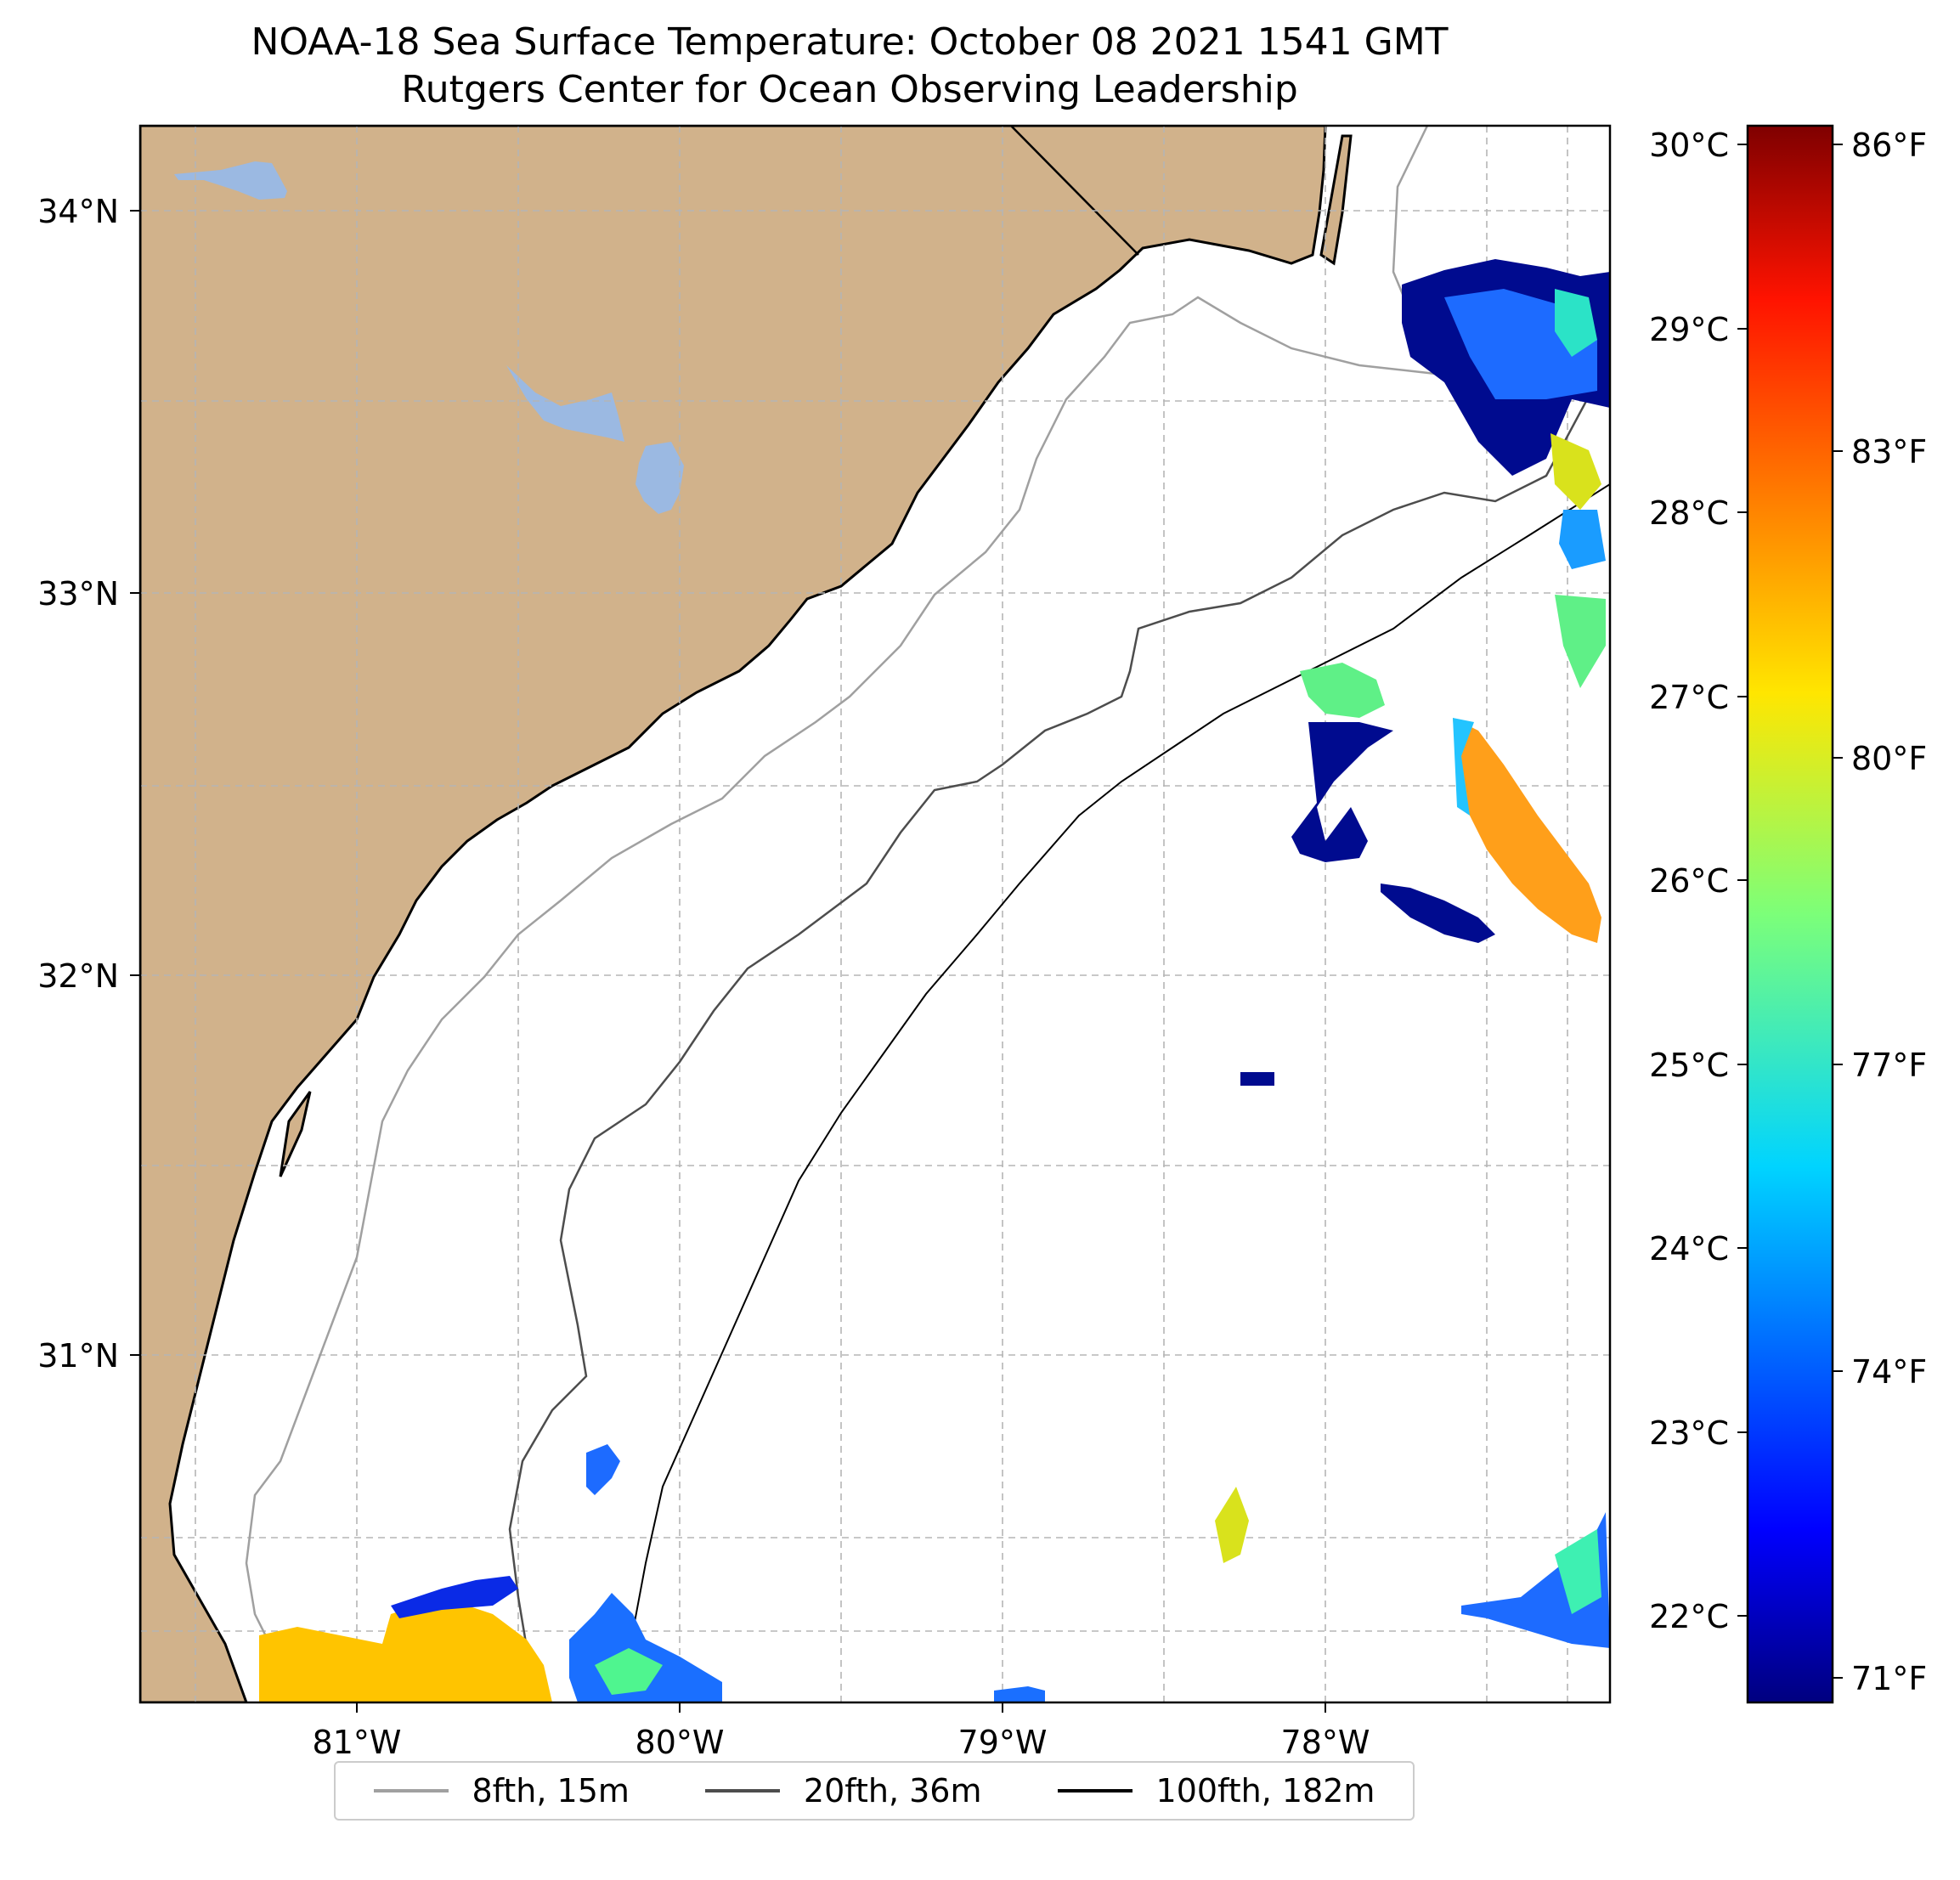  Describe the element at coordinates (1889, 759) in the screenshot. I see `fahrenheit-tick-label: 80°F` at that location.